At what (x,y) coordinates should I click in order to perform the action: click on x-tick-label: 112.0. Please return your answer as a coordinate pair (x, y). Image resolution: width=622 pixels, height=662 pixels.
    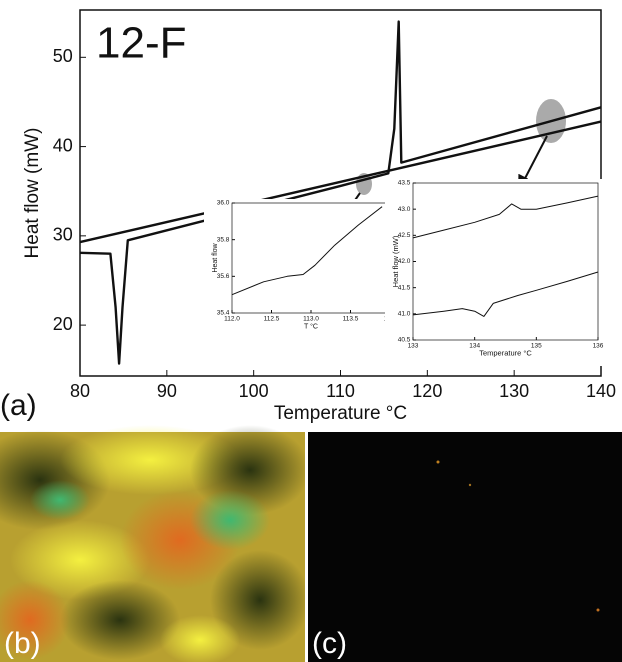
    Looking at the image, I should click on (232, 319).